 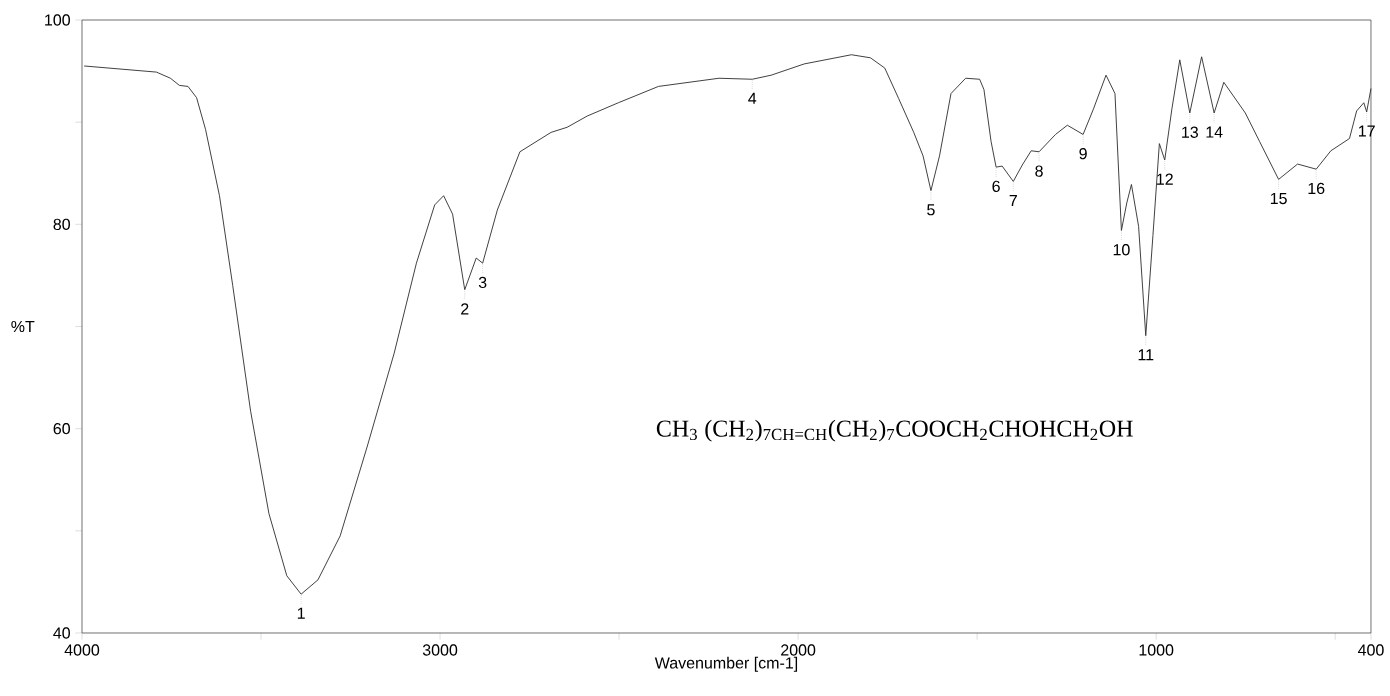 What do you see at coordinates (726, 664) in the screenshot?
I see `x-axis-title: Wavenumber [cm-1]` at bounding box center [726, 664].